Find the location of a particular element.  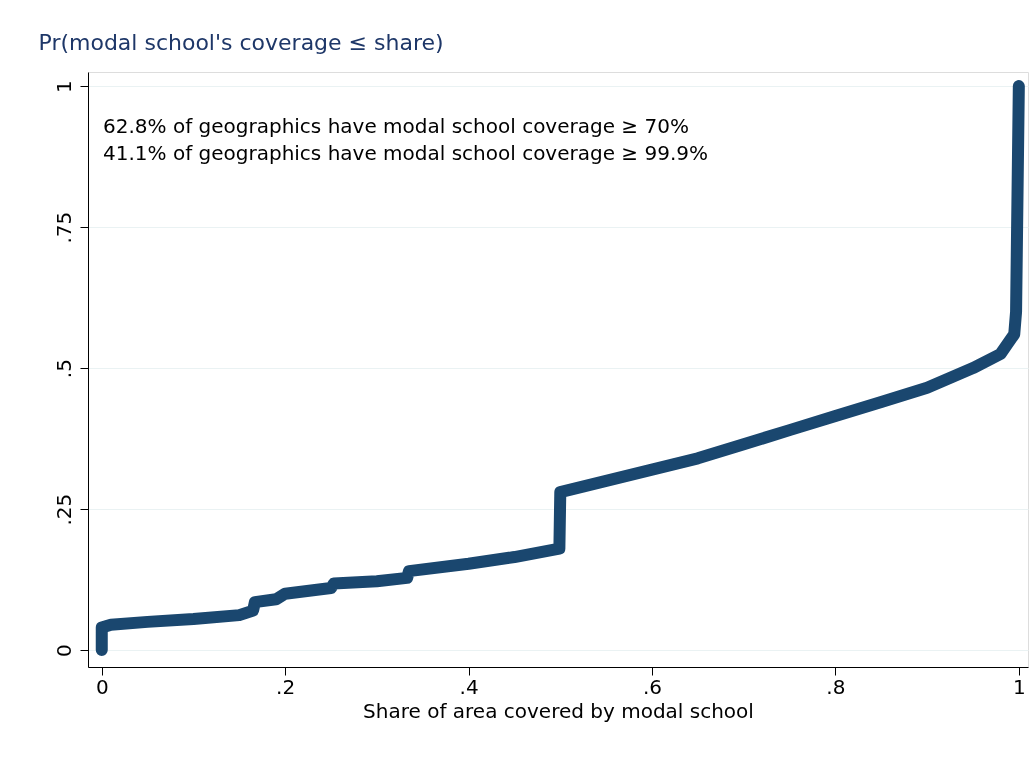

x-tick-label: 1 is located at coordinates (1019, 686).